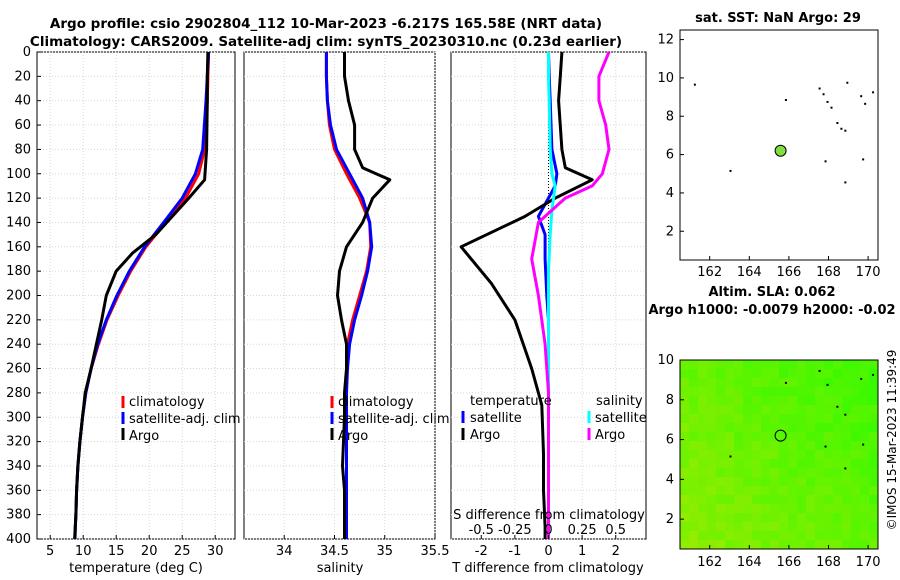 The height and width of the screenshot is (580, 900). What do you see at coordinates (340, 568) in the screenshot?
I see `salinity-xlabel: salinity` at bounding box center [340, 568].